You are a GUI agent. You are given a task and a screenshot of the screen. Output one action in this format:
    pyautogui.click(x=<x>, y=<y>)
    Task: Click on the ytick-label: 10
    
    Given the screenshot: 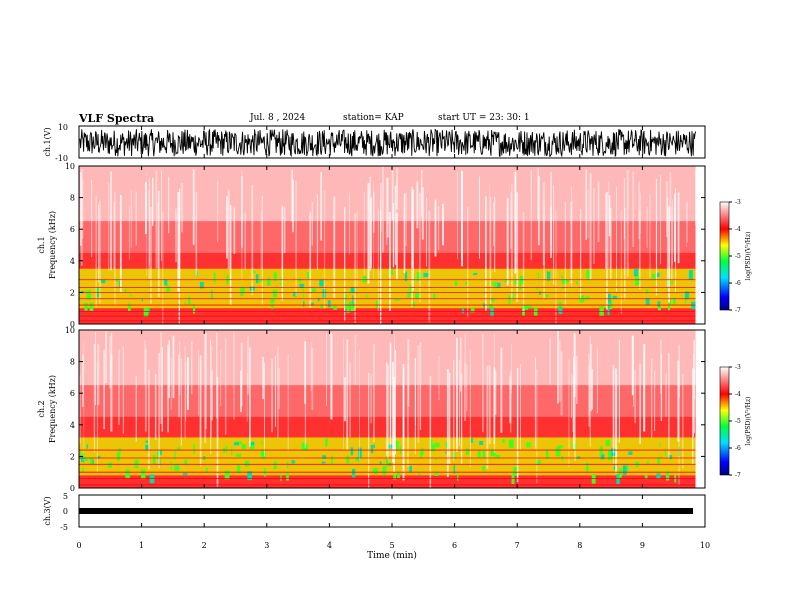 What is the action you would take?
    pyautogui.click(x=70, y=330)
    